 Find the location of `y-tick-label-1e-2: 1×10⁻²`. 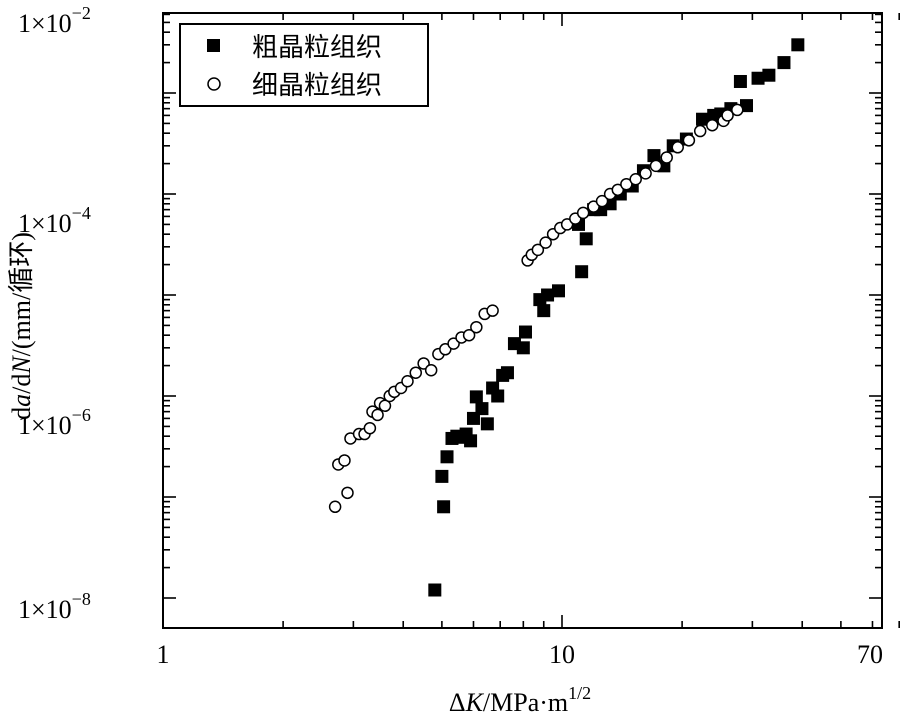

y-tick-label-1e-2: 1×10⁻² is located at coordinates (54, 20).